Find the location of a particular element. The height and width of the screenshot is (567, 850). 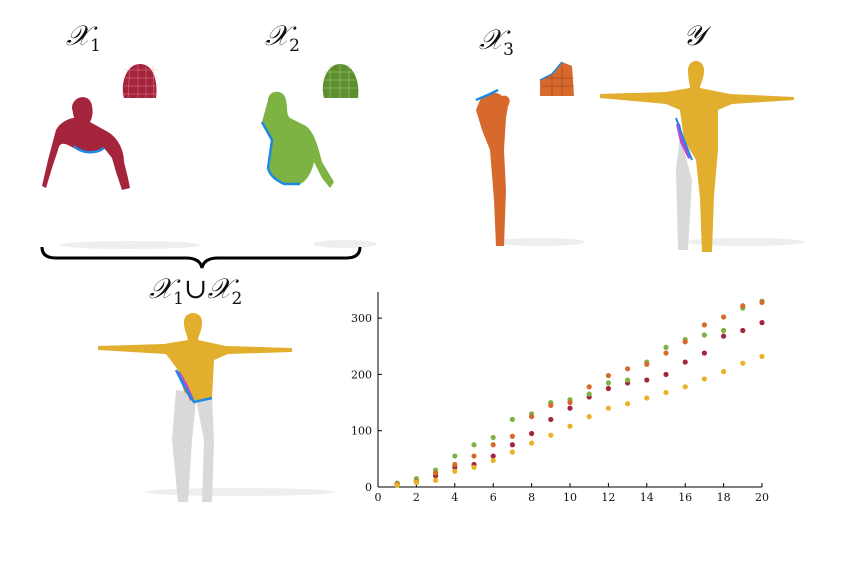

shape-x2 is located at coordinates (318, 155).